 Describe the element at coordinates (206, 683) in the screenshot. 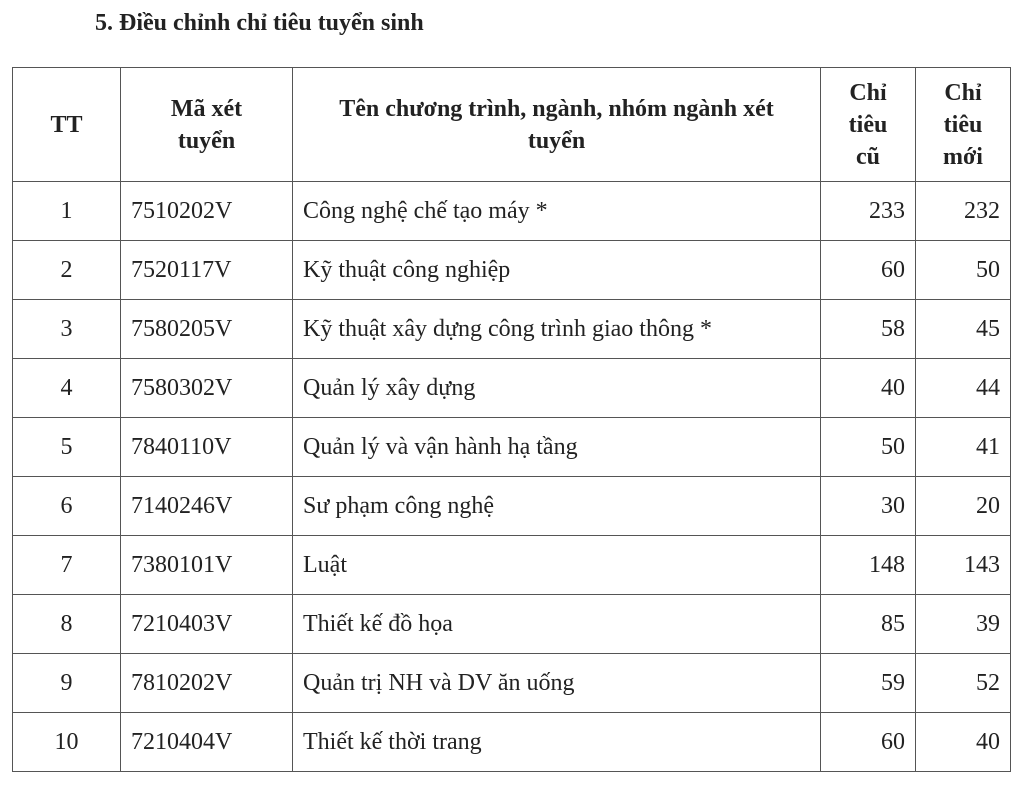

I see `program-code: 7810202V` at that location.